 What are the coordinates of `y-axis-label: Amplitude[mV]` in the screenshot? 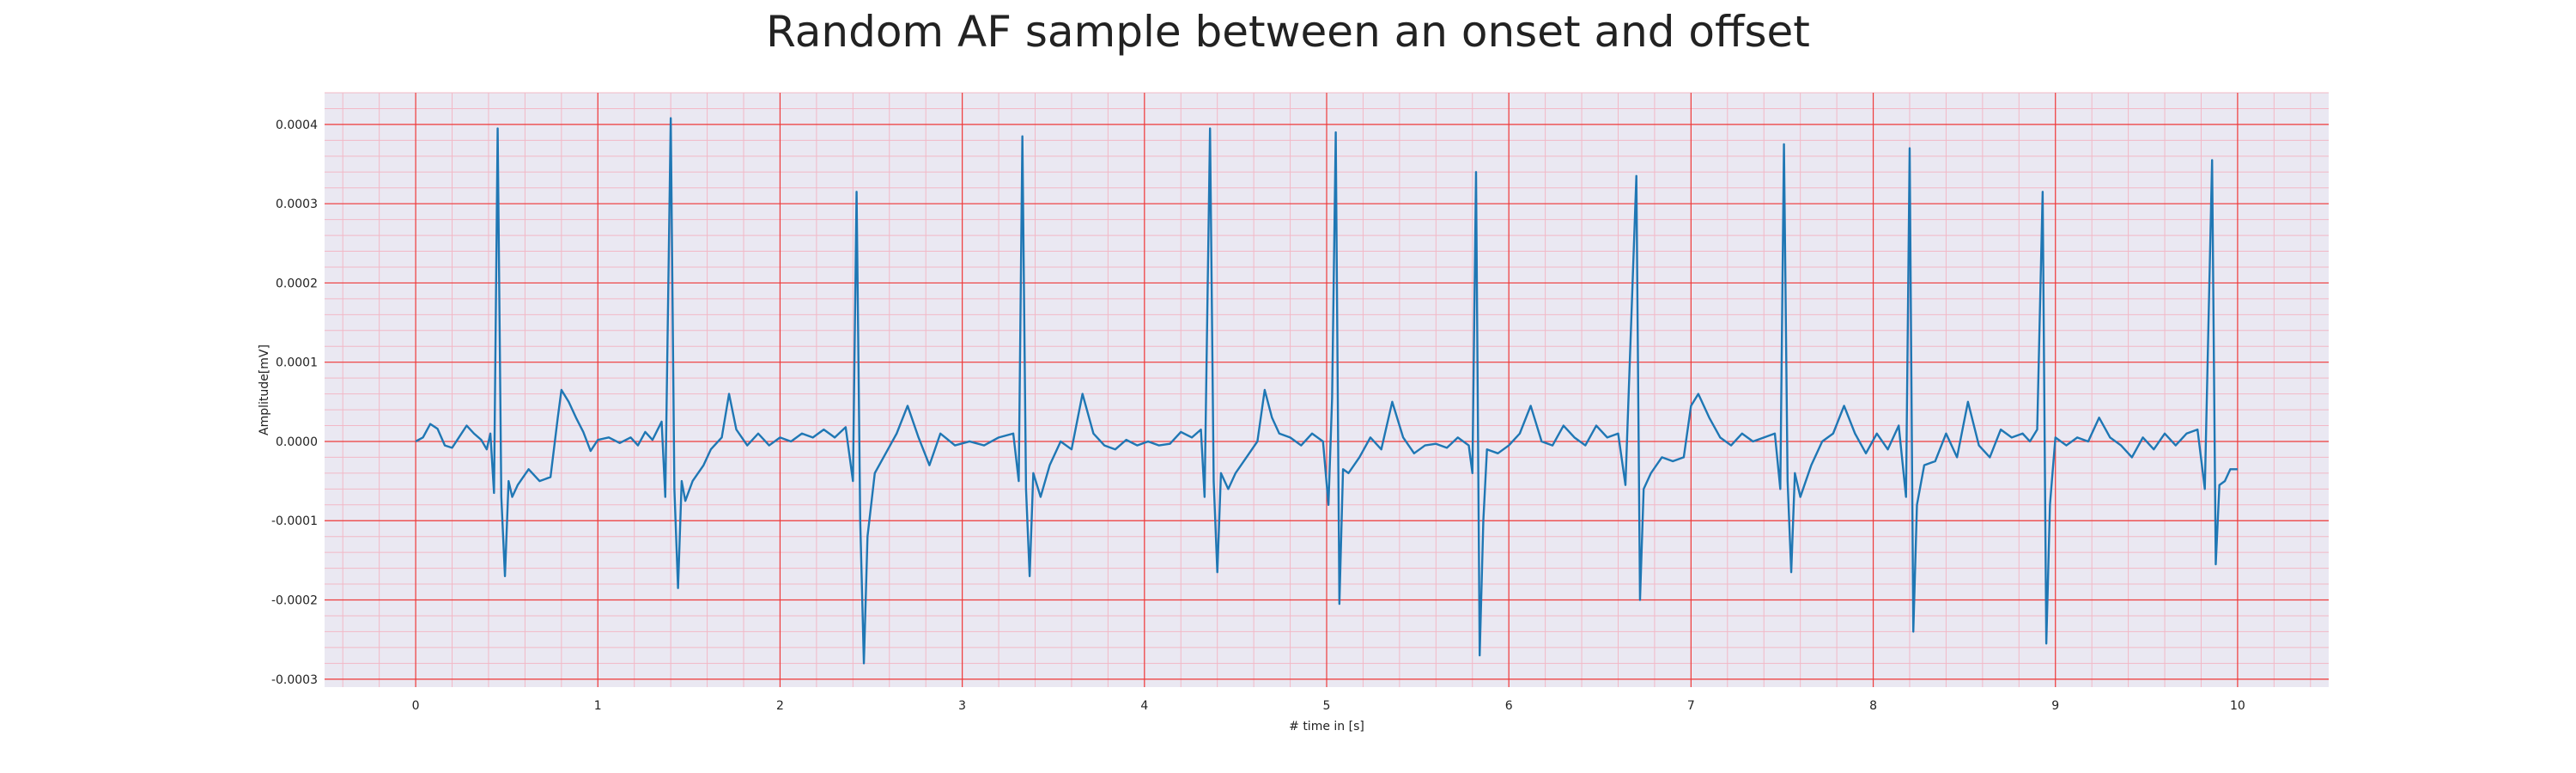 It's located at (264, 389).